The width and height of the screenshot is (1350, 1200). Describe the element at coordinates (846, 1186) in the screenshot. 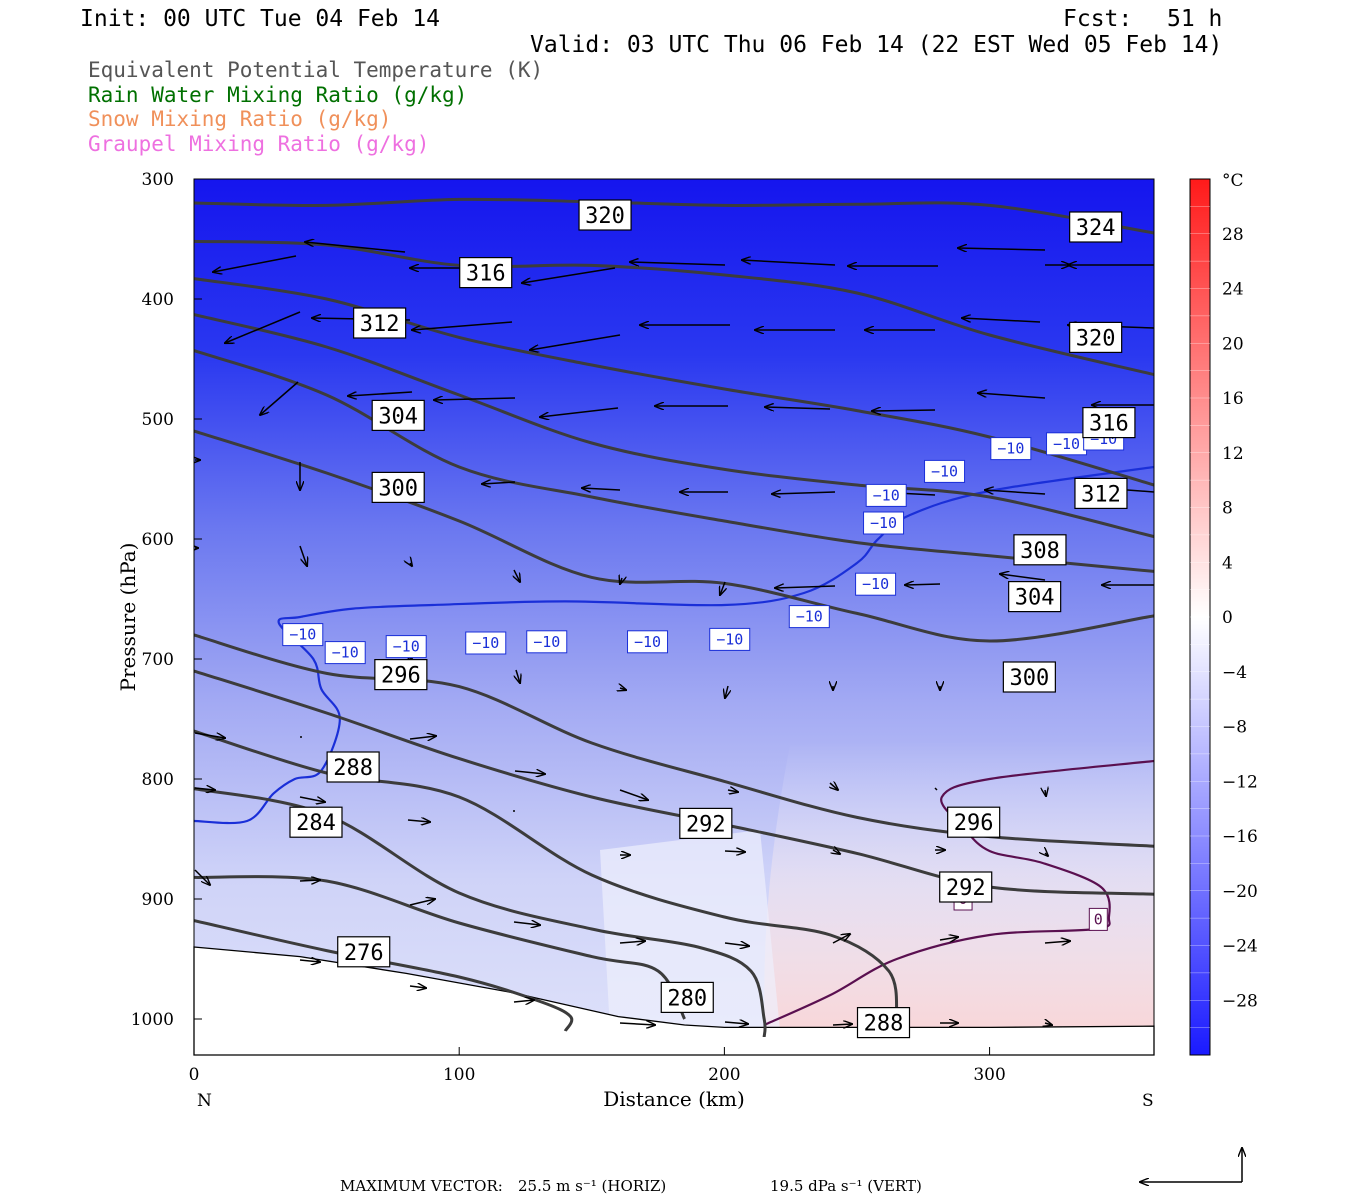

I see `max-vector-vert: 19.5 dPa s⁻¹ (VERT)` at that location.